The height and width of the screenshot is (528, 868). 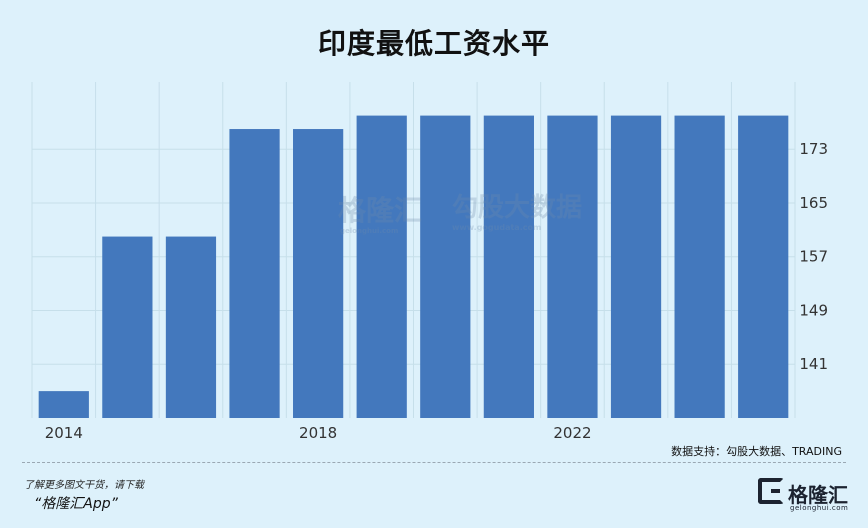 What do you see at coordinates (381, 266) in the screenshot?
I see `bar-2019` at bounding box center [381, 266].